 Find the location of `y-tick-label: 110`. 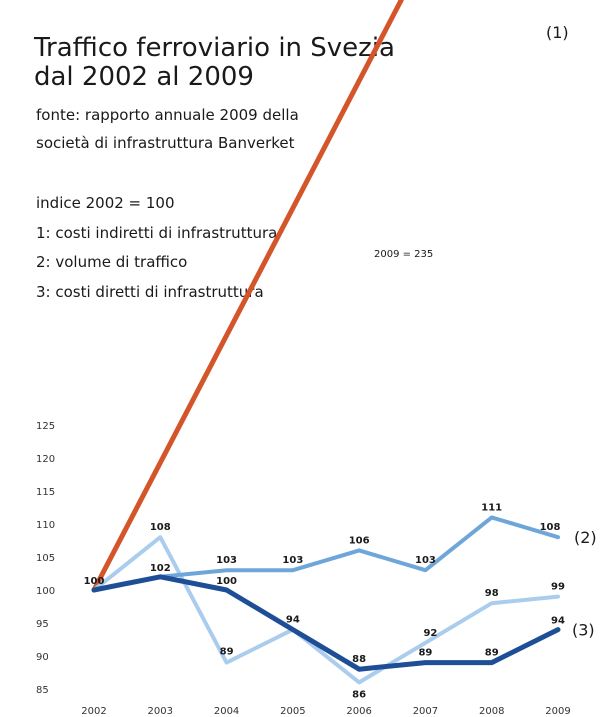

y-tick-label: 110 is located at coordinates (45, 525).